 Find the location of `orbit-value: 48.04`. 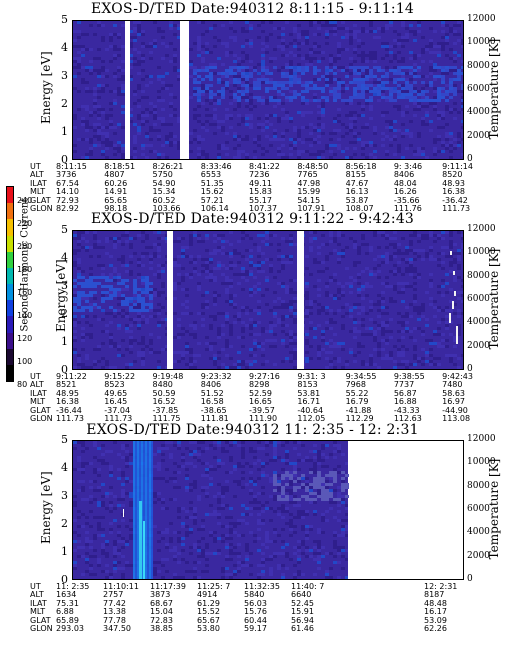

orbit-value: 48.04 is located at coordinates (405, 183).